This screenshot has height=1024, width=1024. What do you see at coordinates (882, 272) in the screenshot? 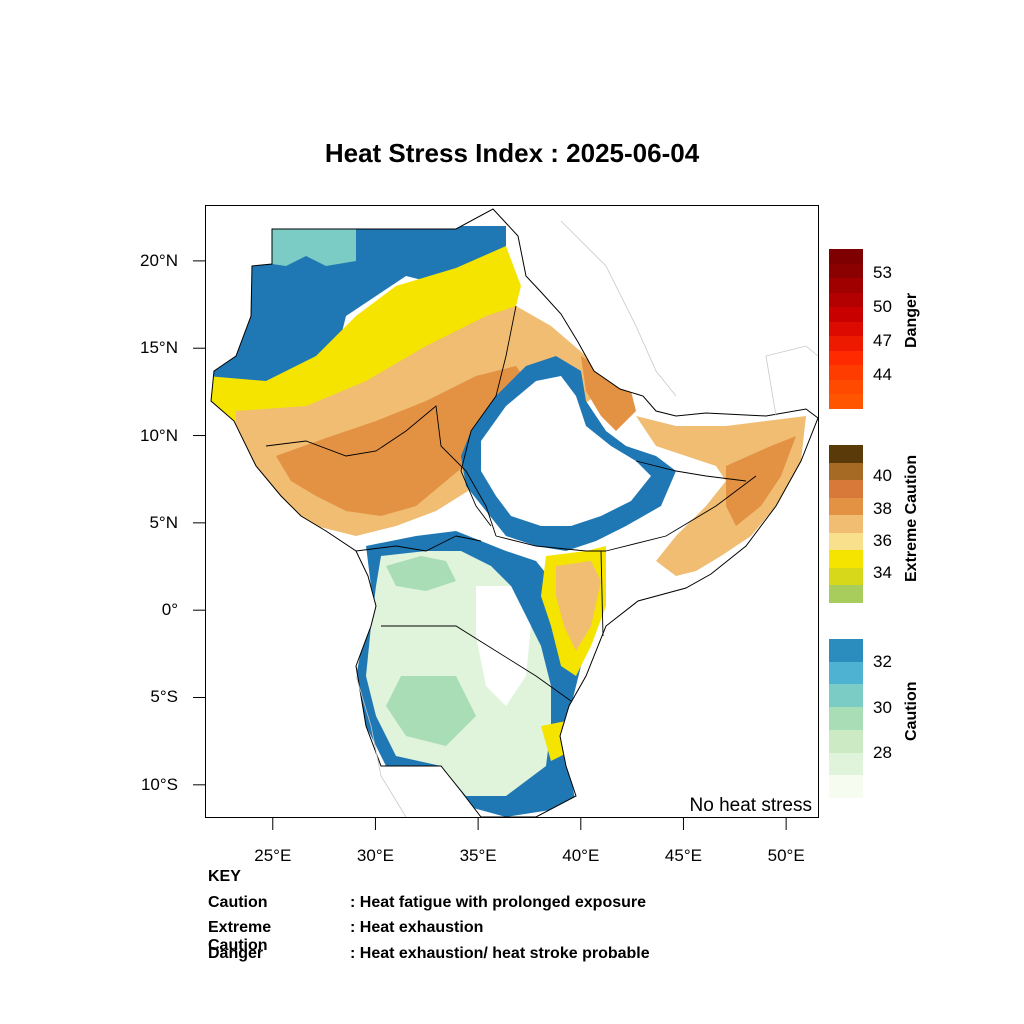
I see `legend-tick: 53` at bounding box center [882, 272].